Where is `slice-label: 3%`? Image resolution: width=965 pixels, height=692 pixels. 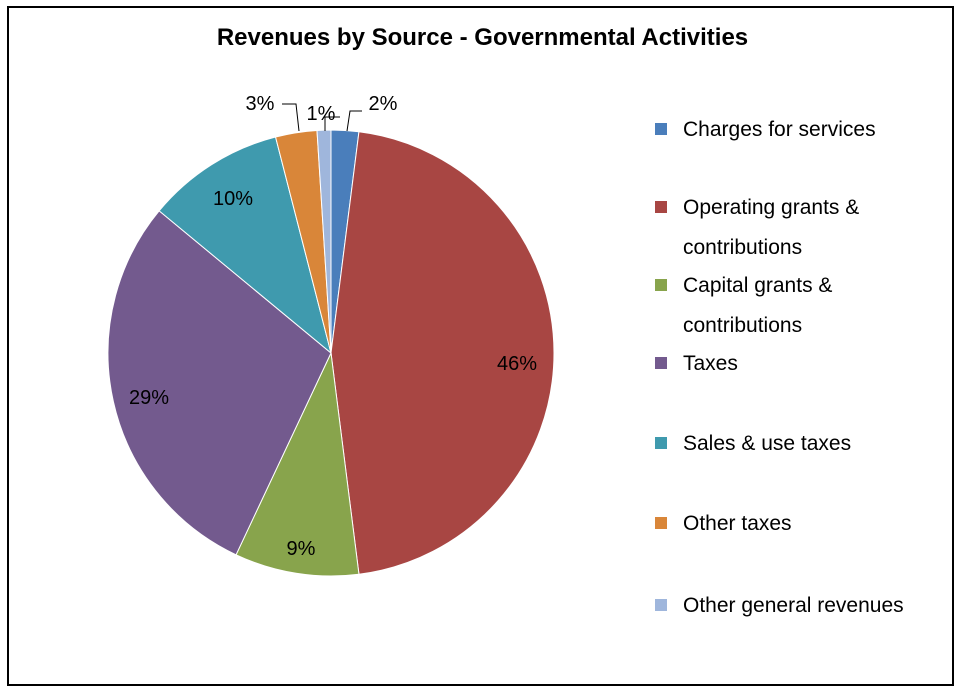 slice-label: 3% is located at coordinates (260, 104).